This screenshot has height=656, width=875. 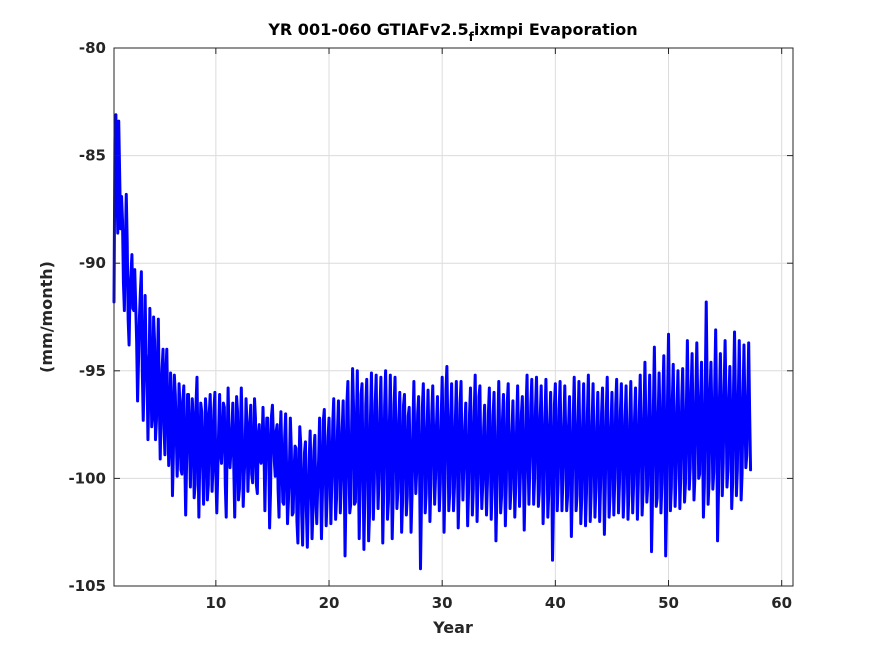 I want to click on x-tick-label: 20, so click(x=329, y=603).